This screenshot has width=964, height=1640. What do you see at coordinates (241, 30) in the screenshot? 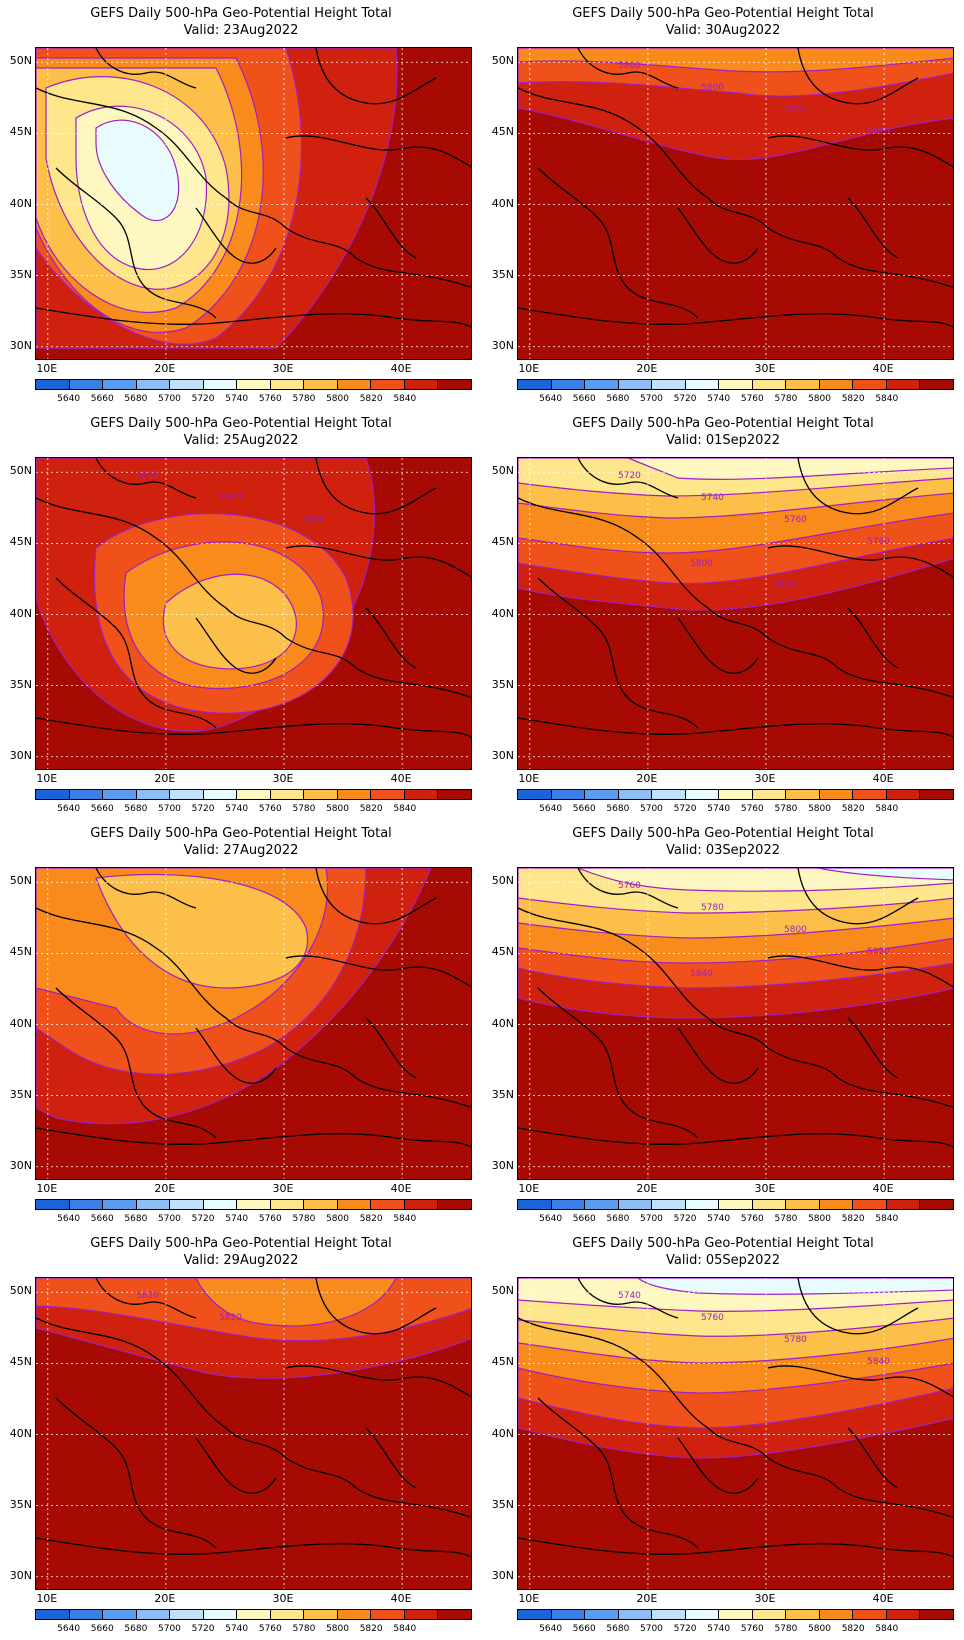
I see `panel-valid-date: Valid: 23Aug2022` at bounding box center [241, 30].